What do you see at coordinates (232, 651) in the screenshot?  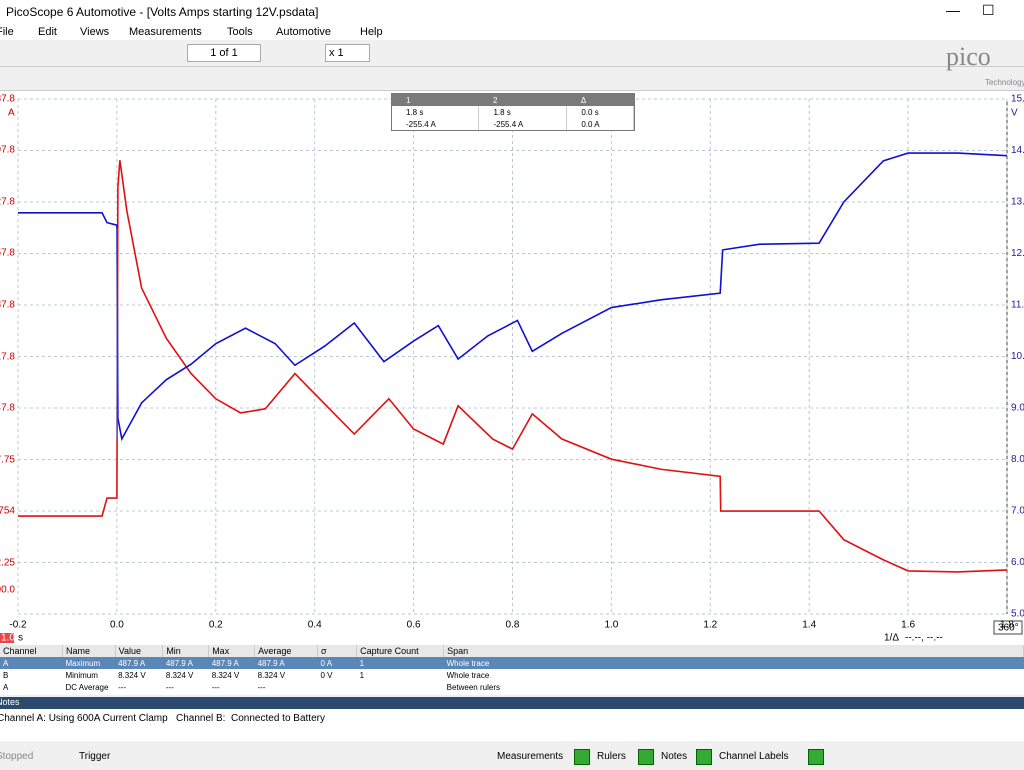 I see `meas-header: Max` at bounding box center [232, 651].